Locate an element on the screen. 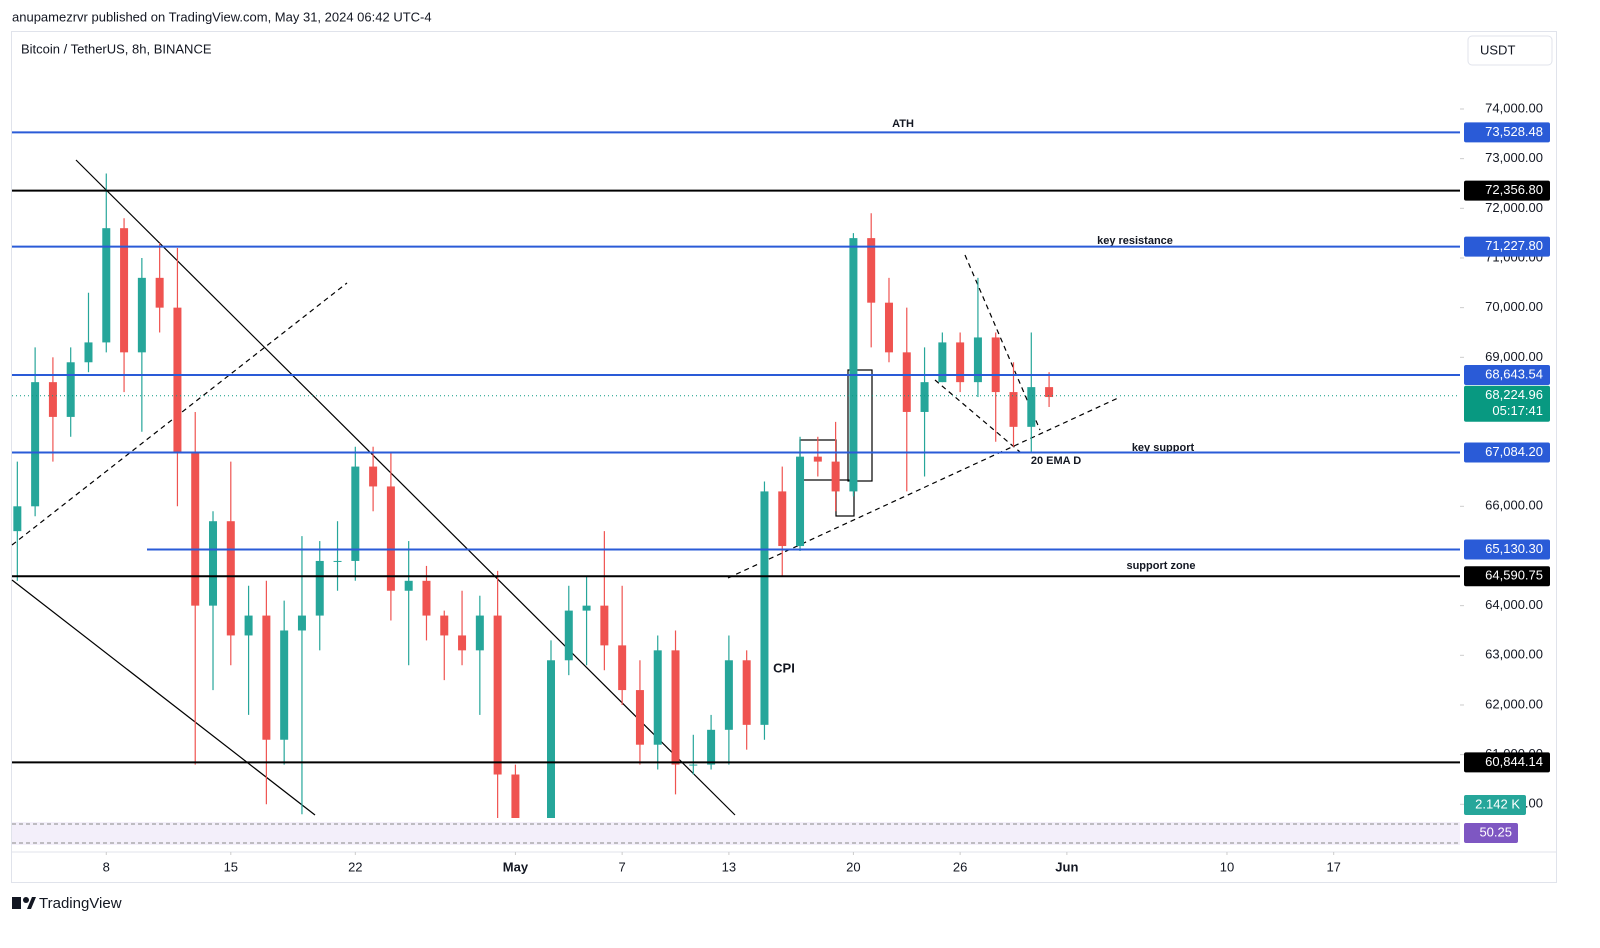 The image size is (1600, 948). volume-badge-bg is located at coordinates (1495, 805).